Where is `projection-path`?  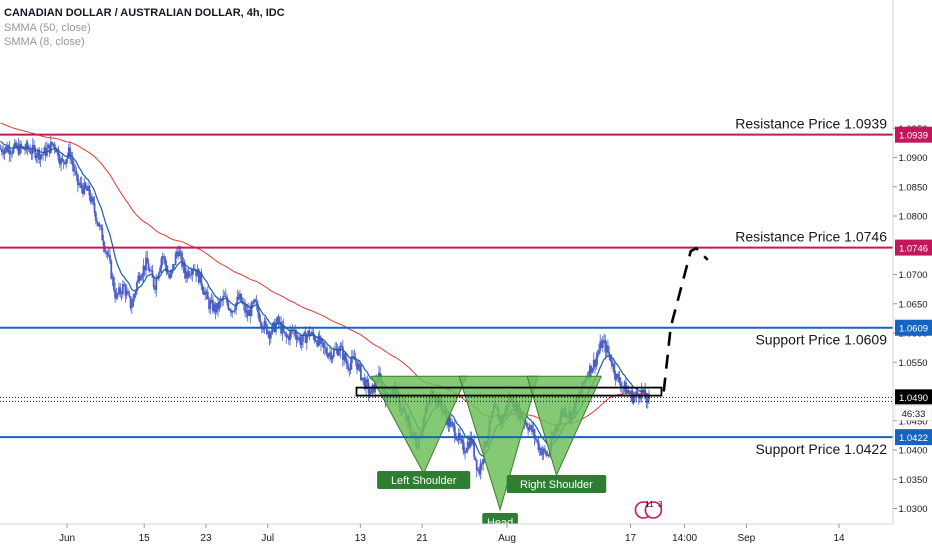
projection-path is located at coordinates (685, 319).